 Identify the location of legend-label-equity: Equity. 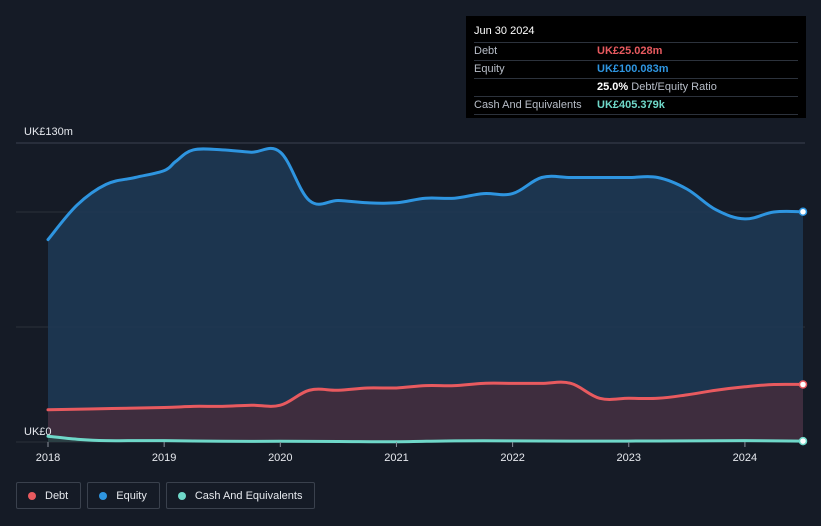
(131, 495).